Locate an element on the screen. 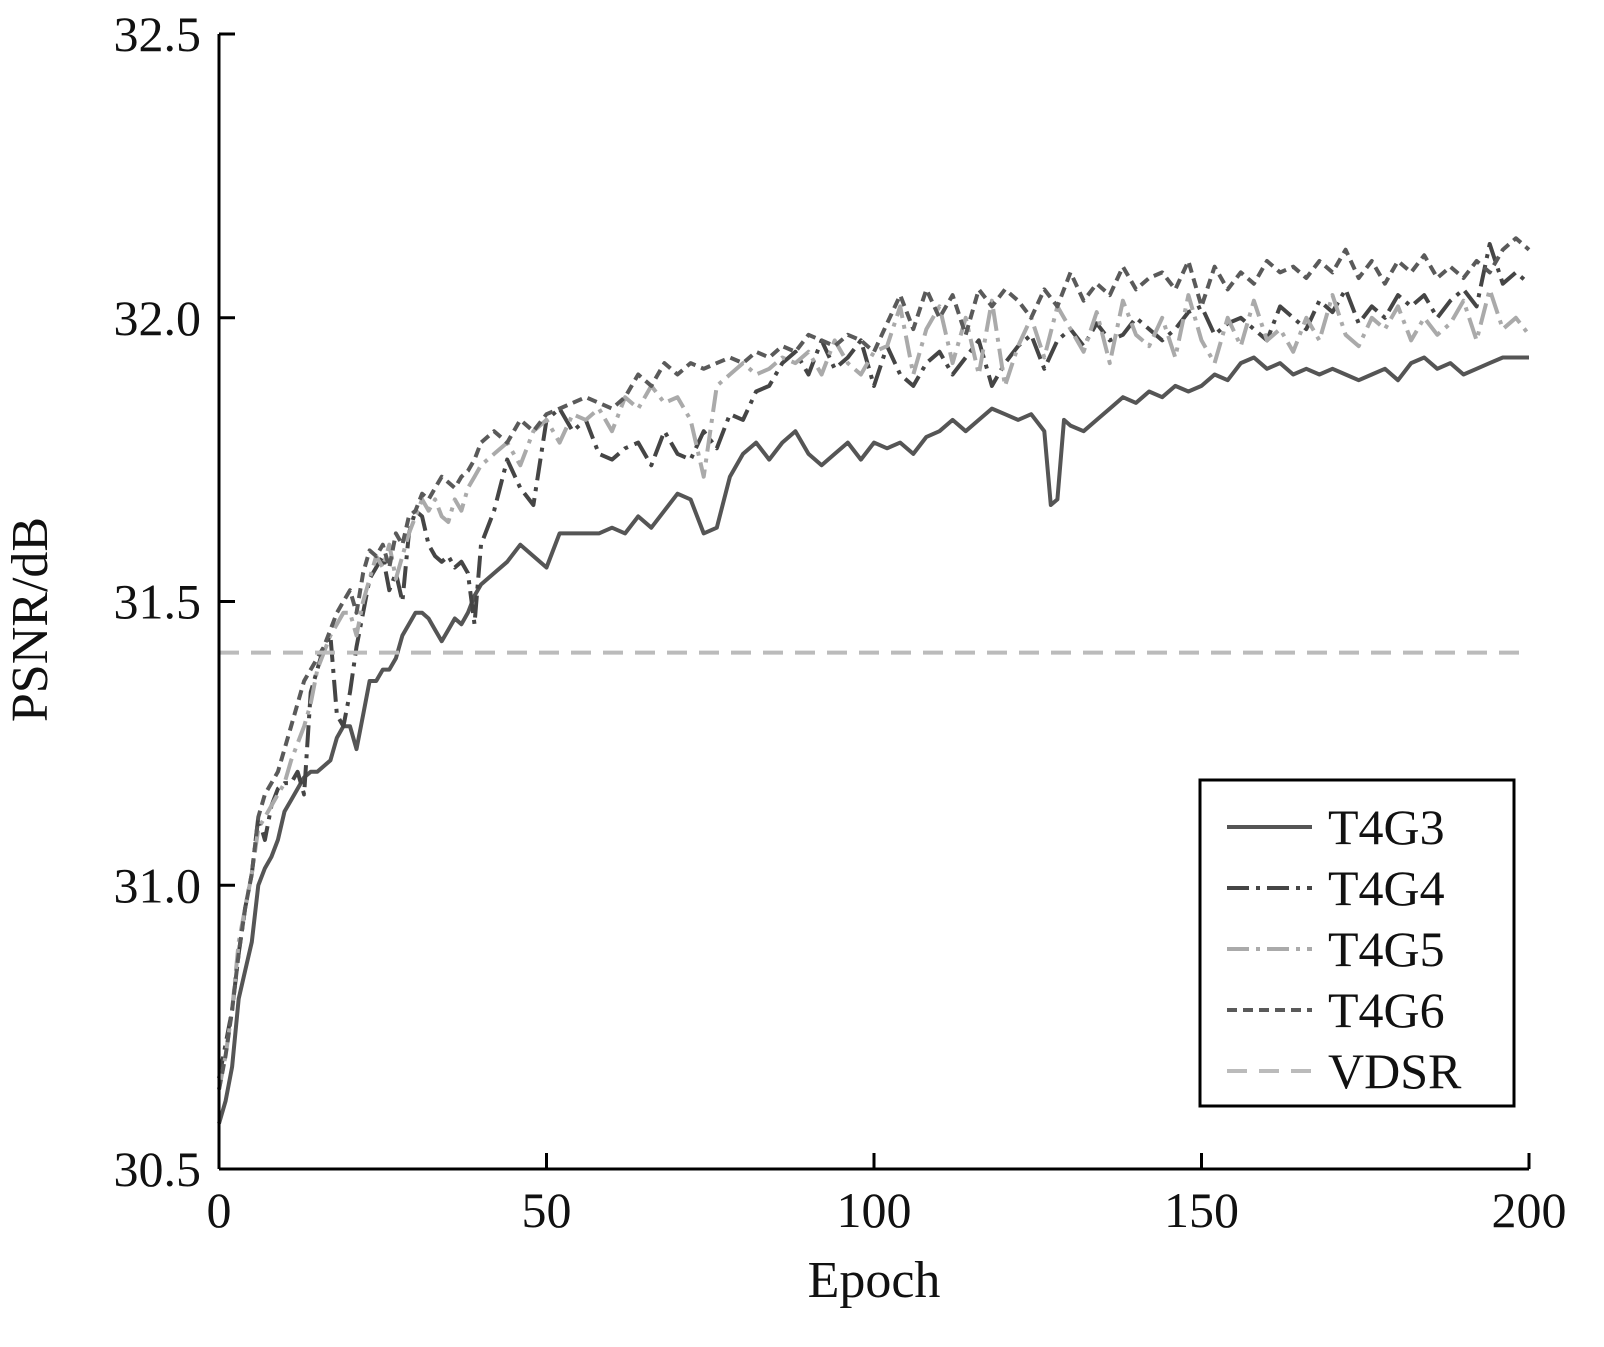 The height and width of the screenshot is (1347, 1604). x-axis-title: Epoch is located at coordinates (874, 1280).